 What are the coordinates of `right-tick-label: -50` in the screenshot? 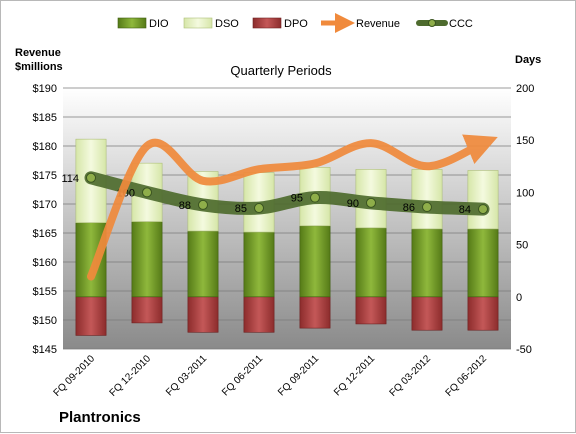 It's located at (524, 350).